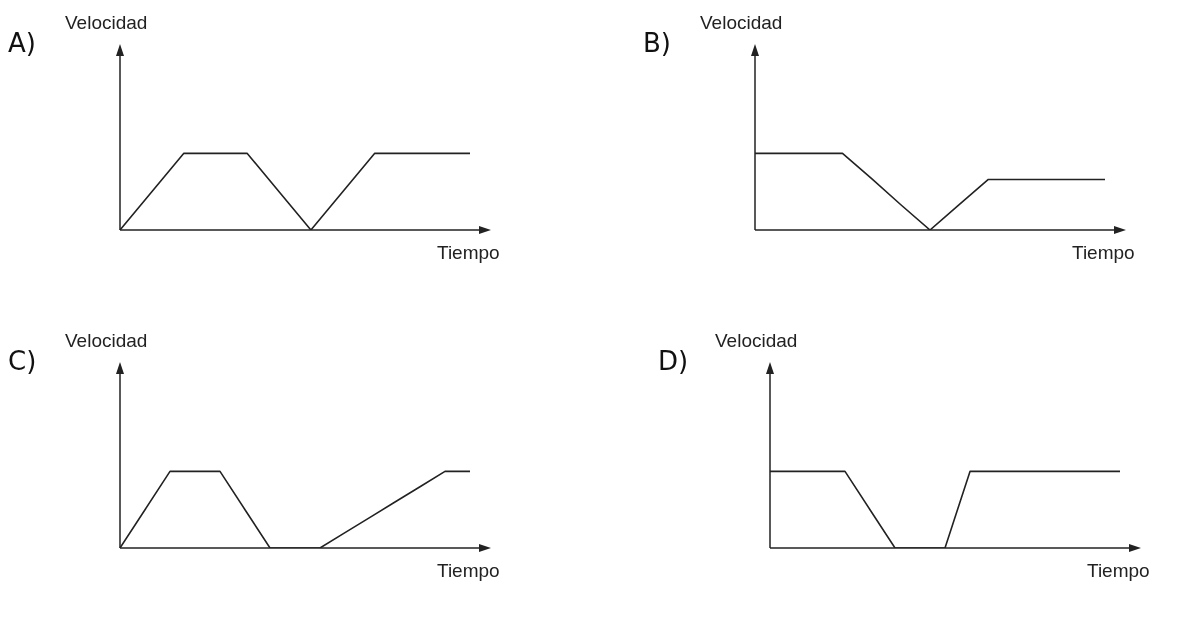 Image resolution: width=1187 pixels, height=636 pixels. What do you see at coordinates (22, 43) in the screenshot?
I see `chart-title: A)` at bounding box center [22, 43].